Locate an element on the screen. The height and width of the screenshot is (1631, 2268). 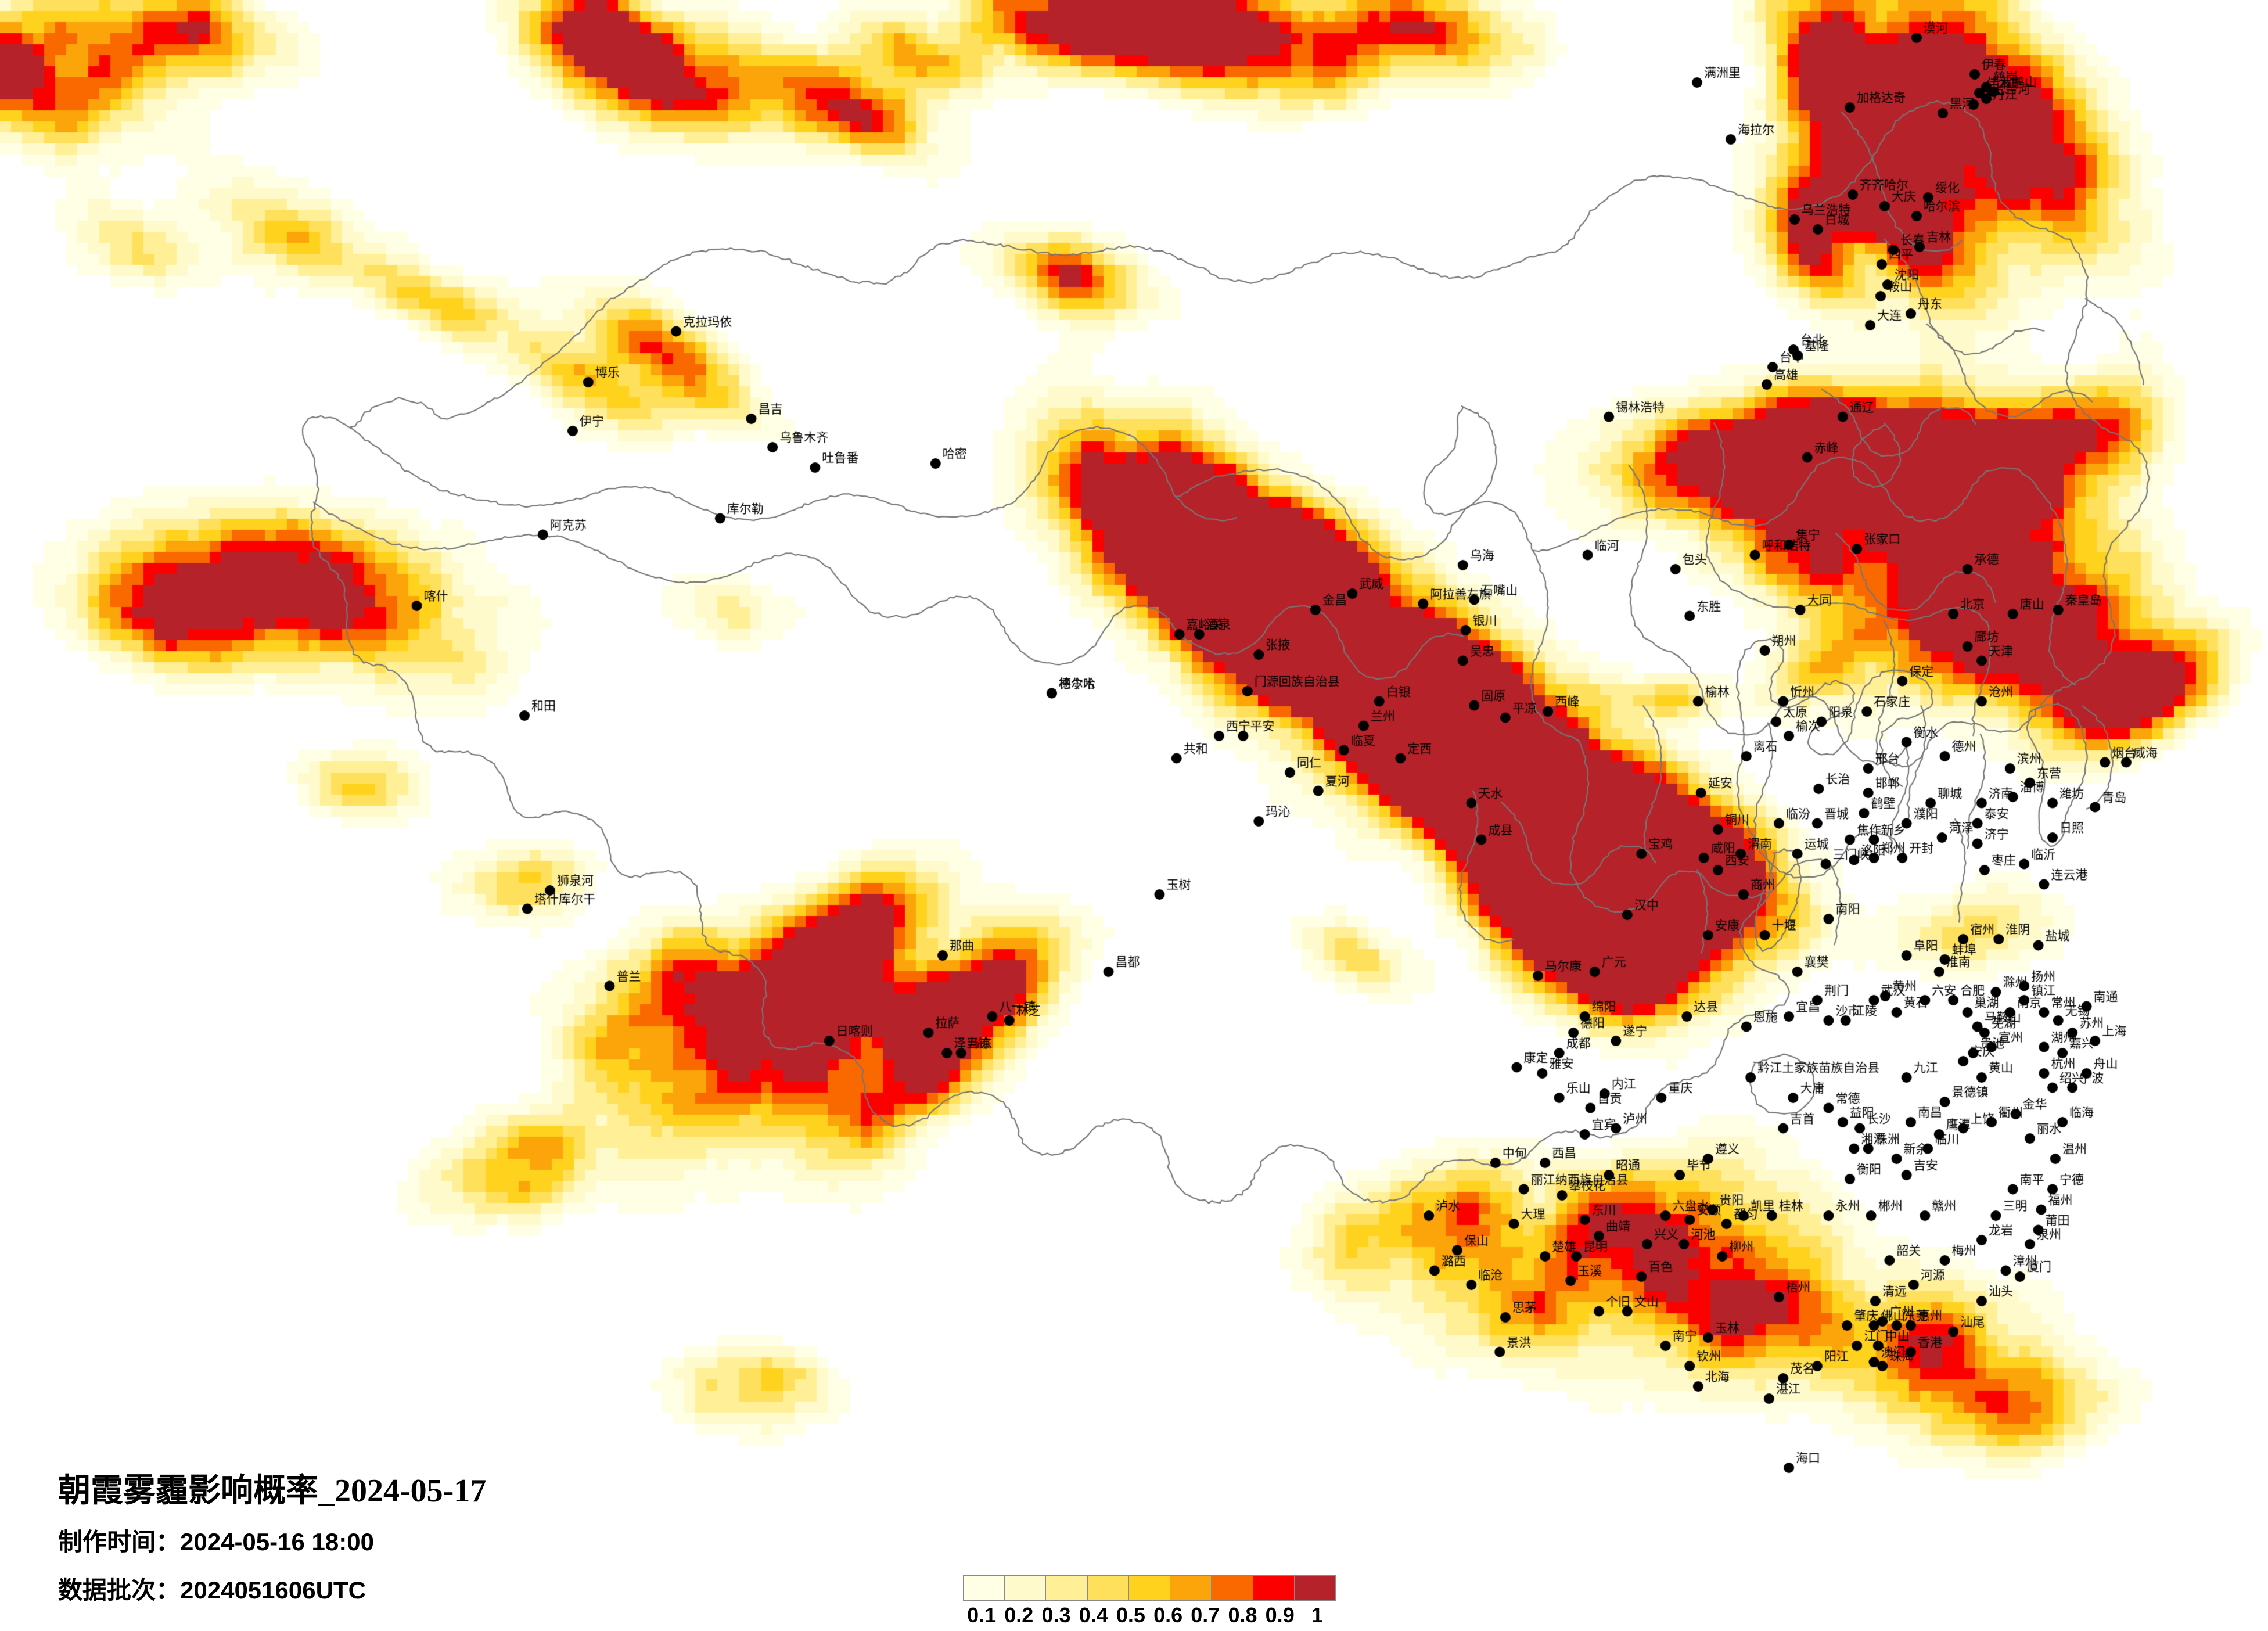
legend-tick-0.1: 0.1 is located at coordinates (982, 1615).